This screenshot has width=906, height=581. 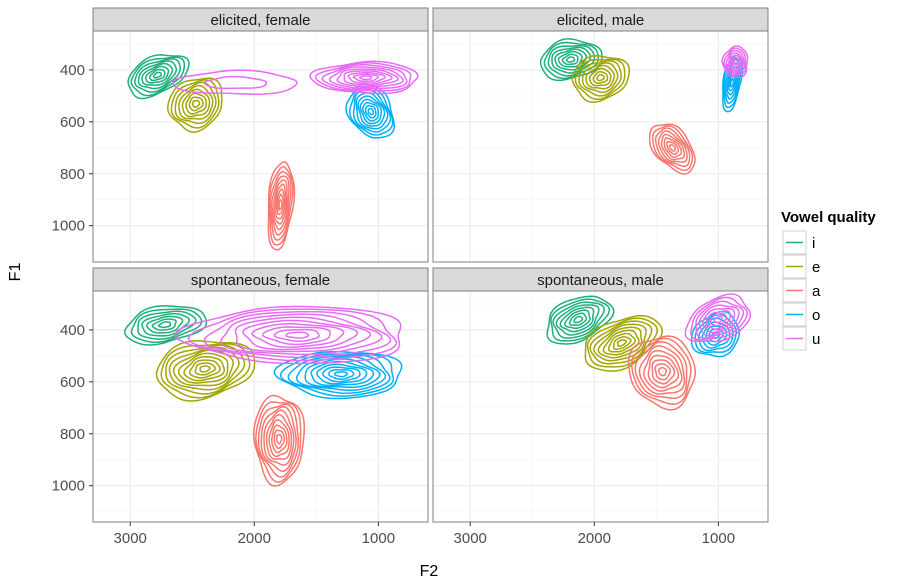 I want to click on y-tick-label: 600, so click(x=72, y=382).